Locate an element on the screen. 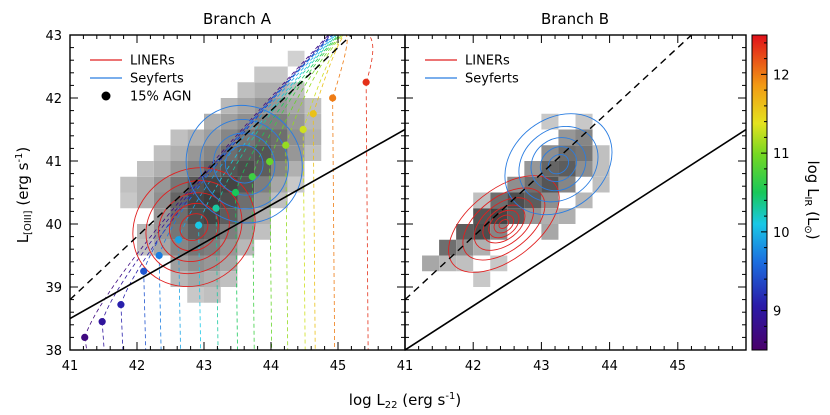 The width and height of the screenshot is (830, 415). y-tick-label: 42 is located at coordinates (53, 99).